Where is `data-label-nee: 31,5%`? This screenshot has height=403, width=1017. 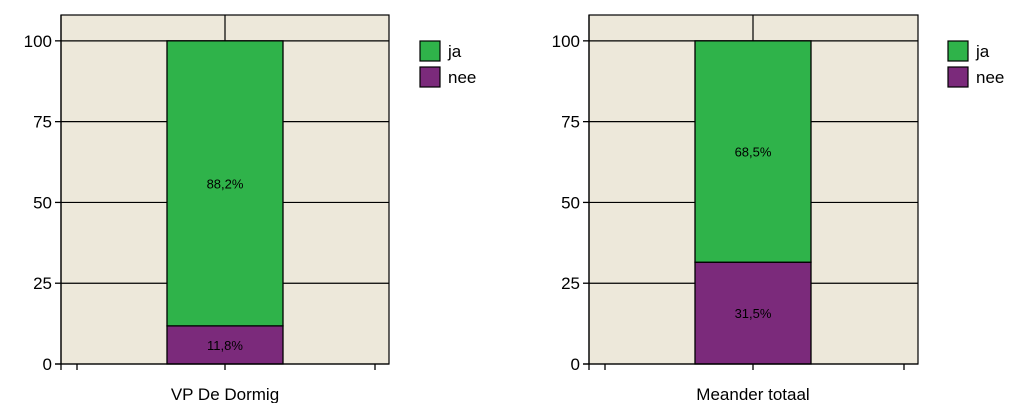 data-label-nee: 31,5% is located at coordinates (753, 313).